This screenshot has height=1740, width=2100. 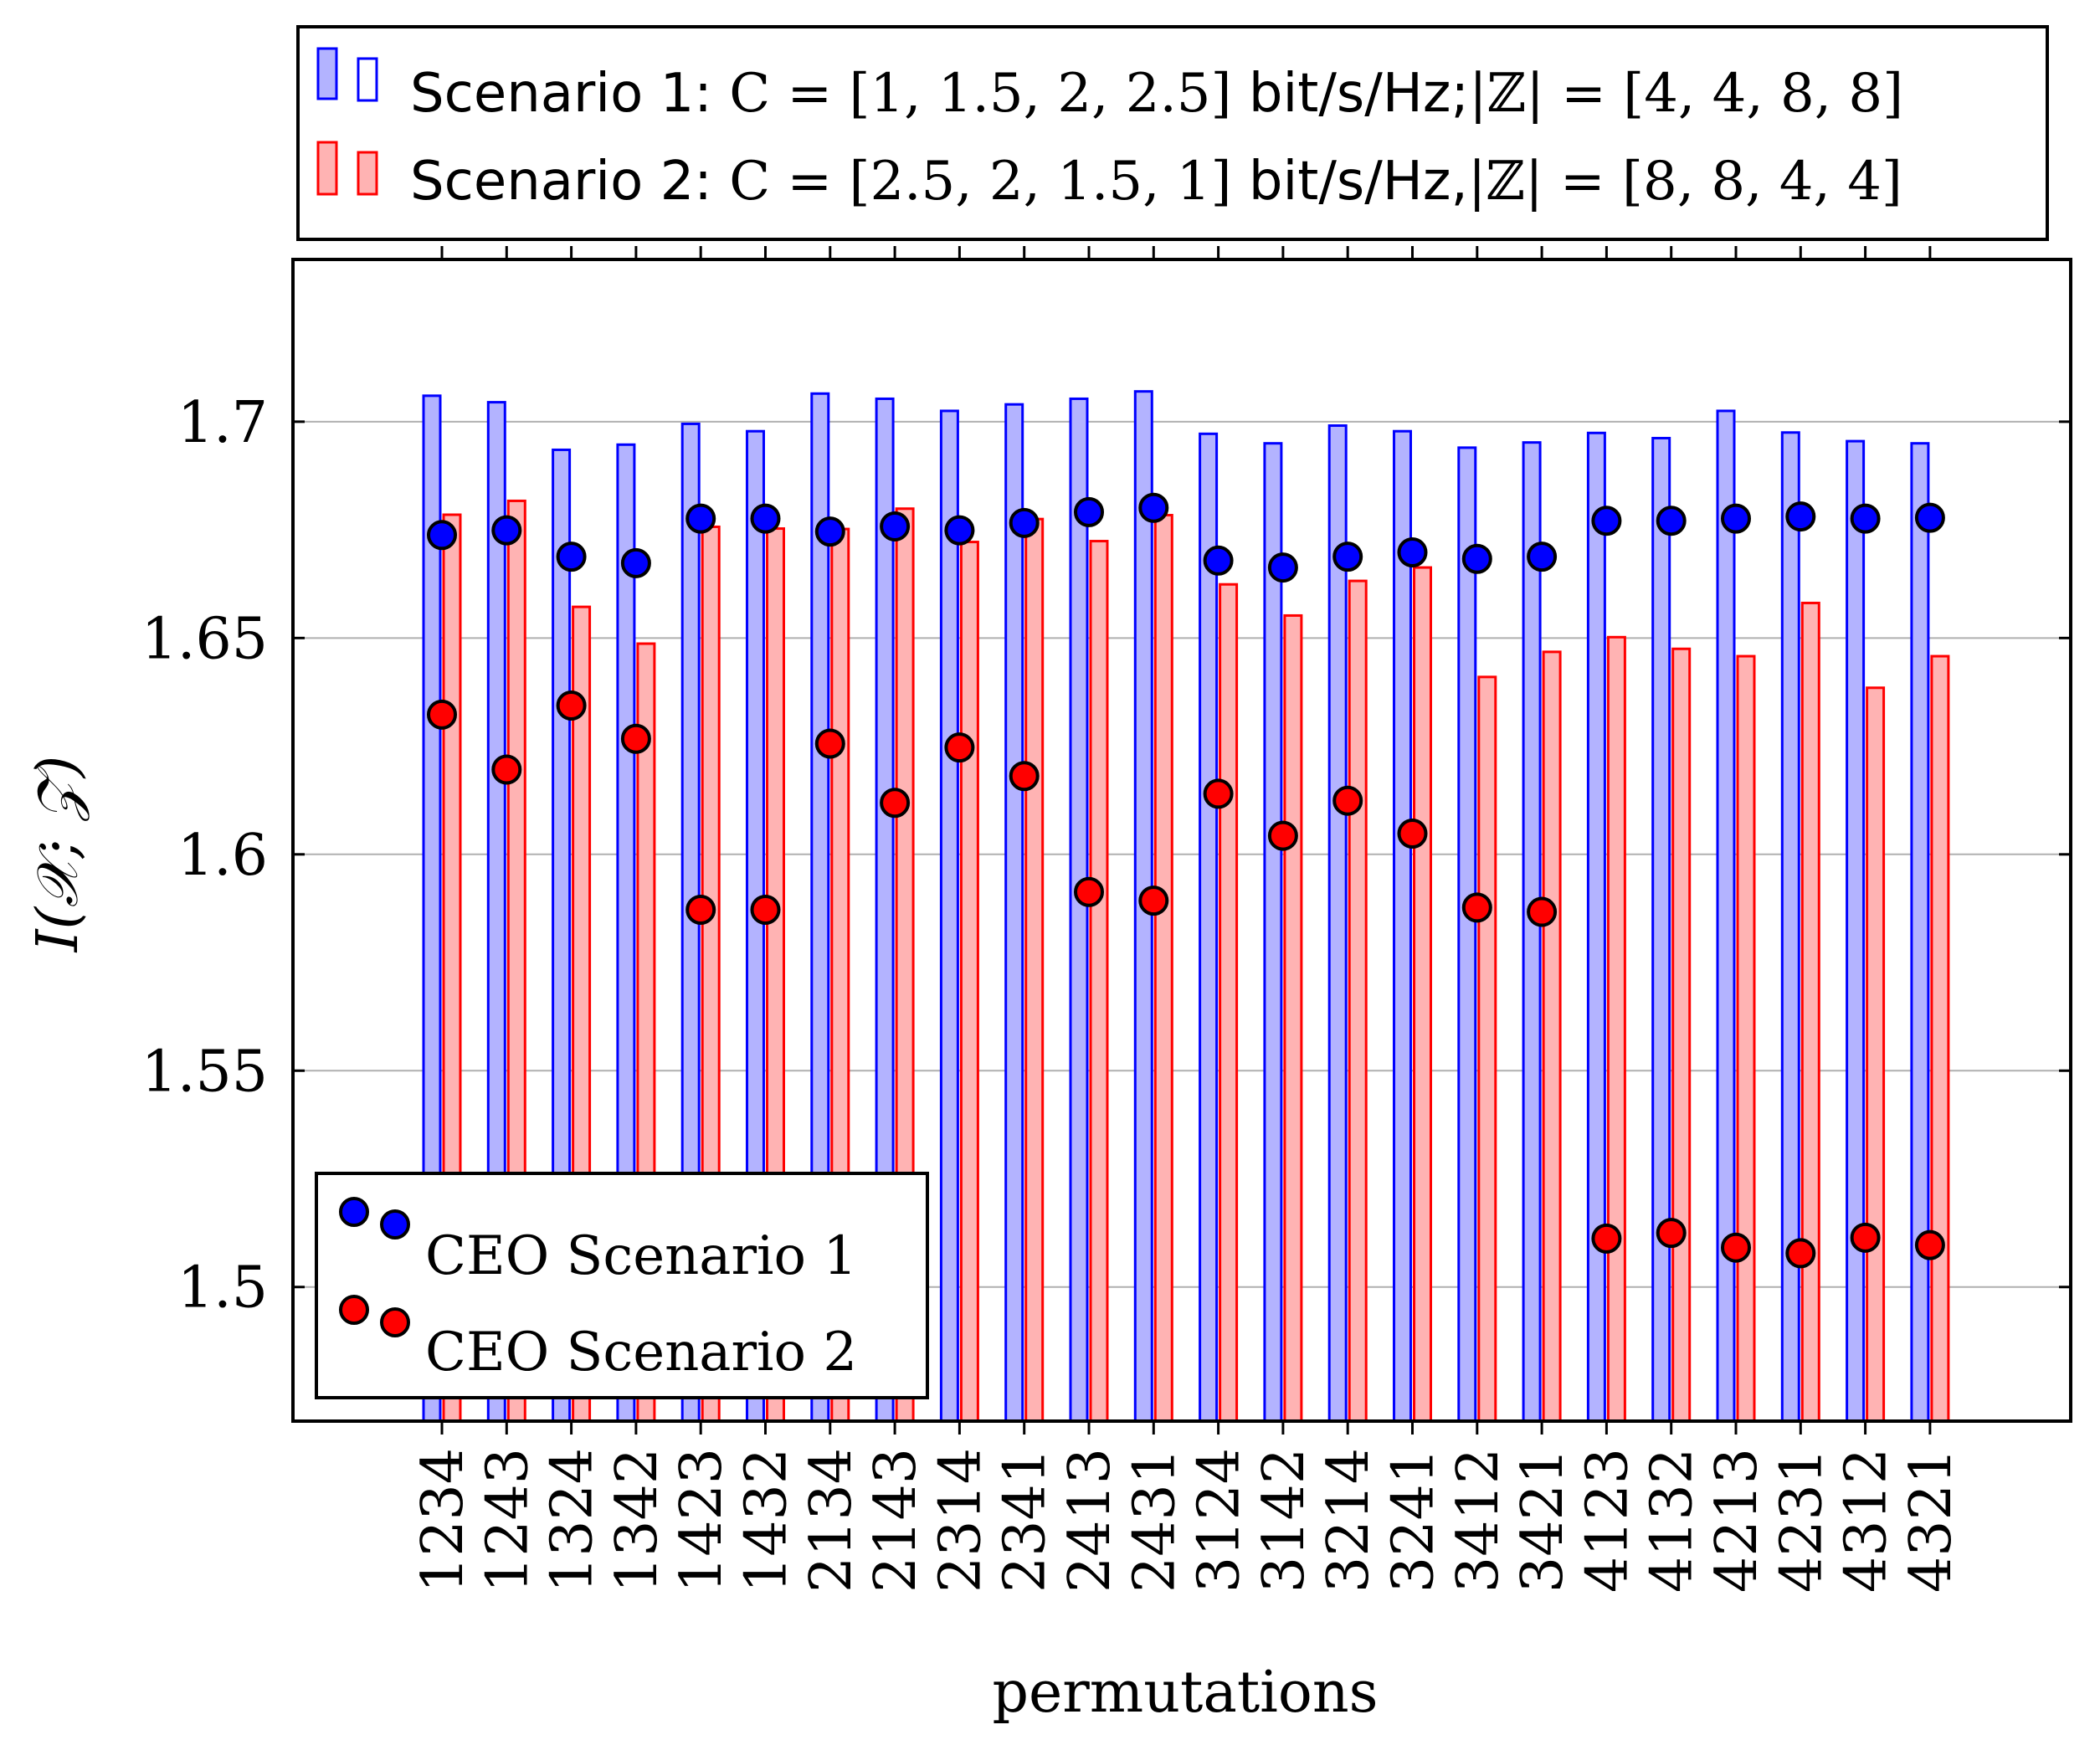 What do you see at coordinates (395, 1322) in the screenshot?
I see `legend-marker-ceo-2b` at bounding box center [395, 1322].